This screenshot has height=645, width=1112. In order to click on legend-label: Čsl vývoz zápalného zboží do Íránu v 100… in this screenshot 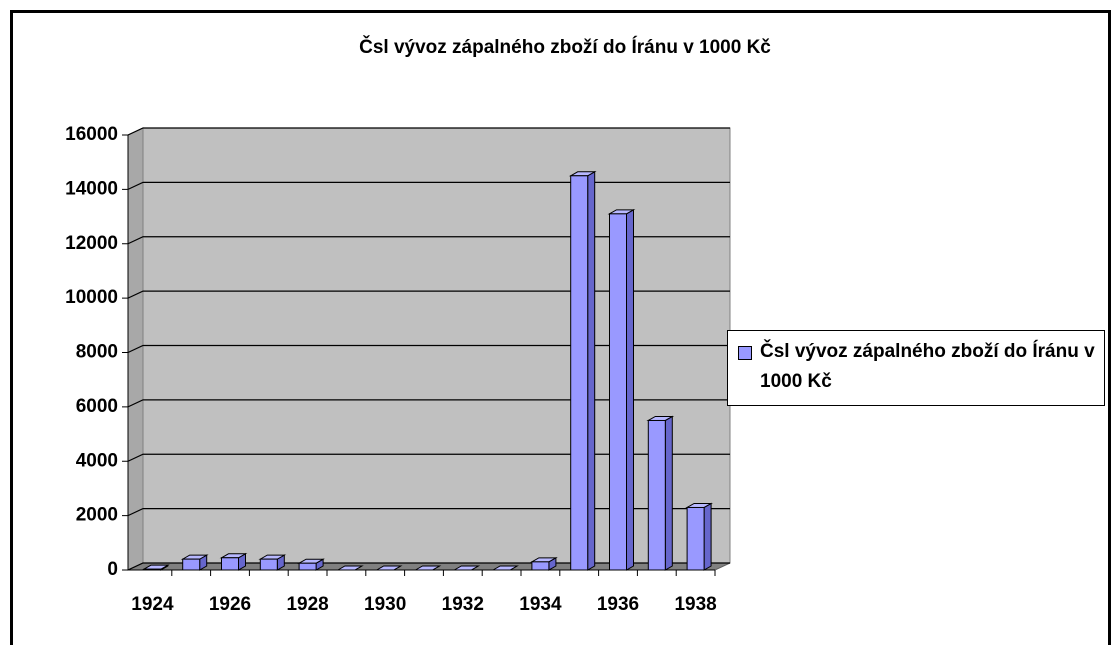, I will do `click(927, 366)`.